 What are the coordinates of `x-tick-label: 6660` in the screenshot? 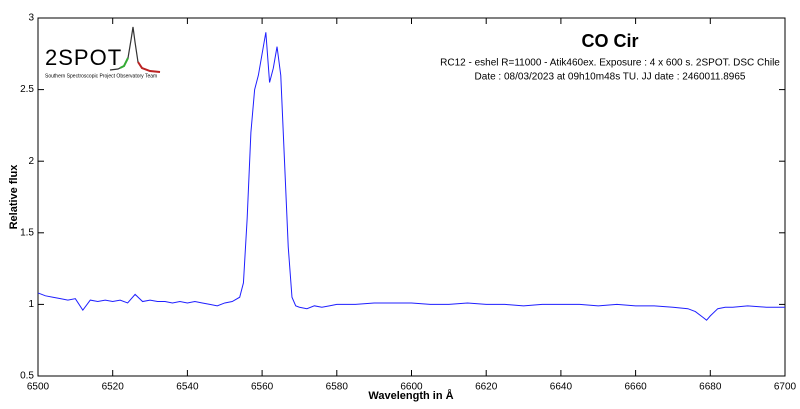 It's located at (635, 387).